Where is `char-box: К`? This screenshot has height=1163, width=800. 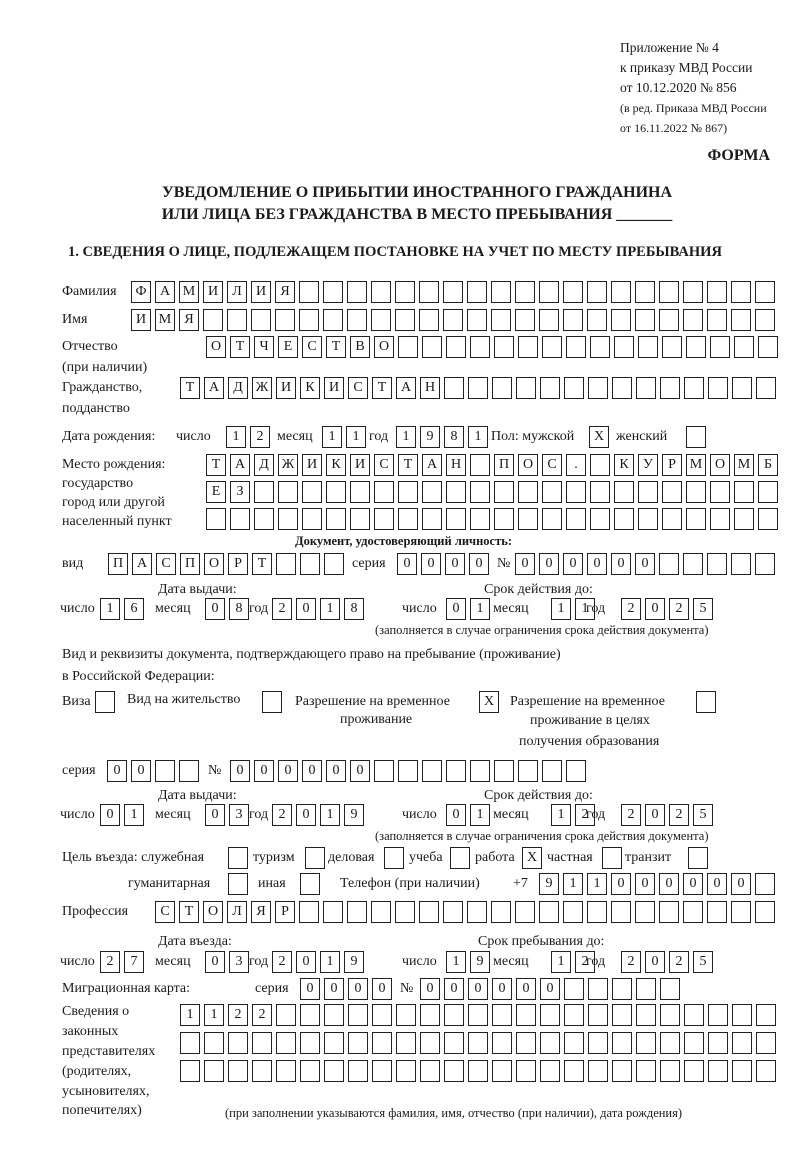
char-box: К is located at coordinates (336, 465).